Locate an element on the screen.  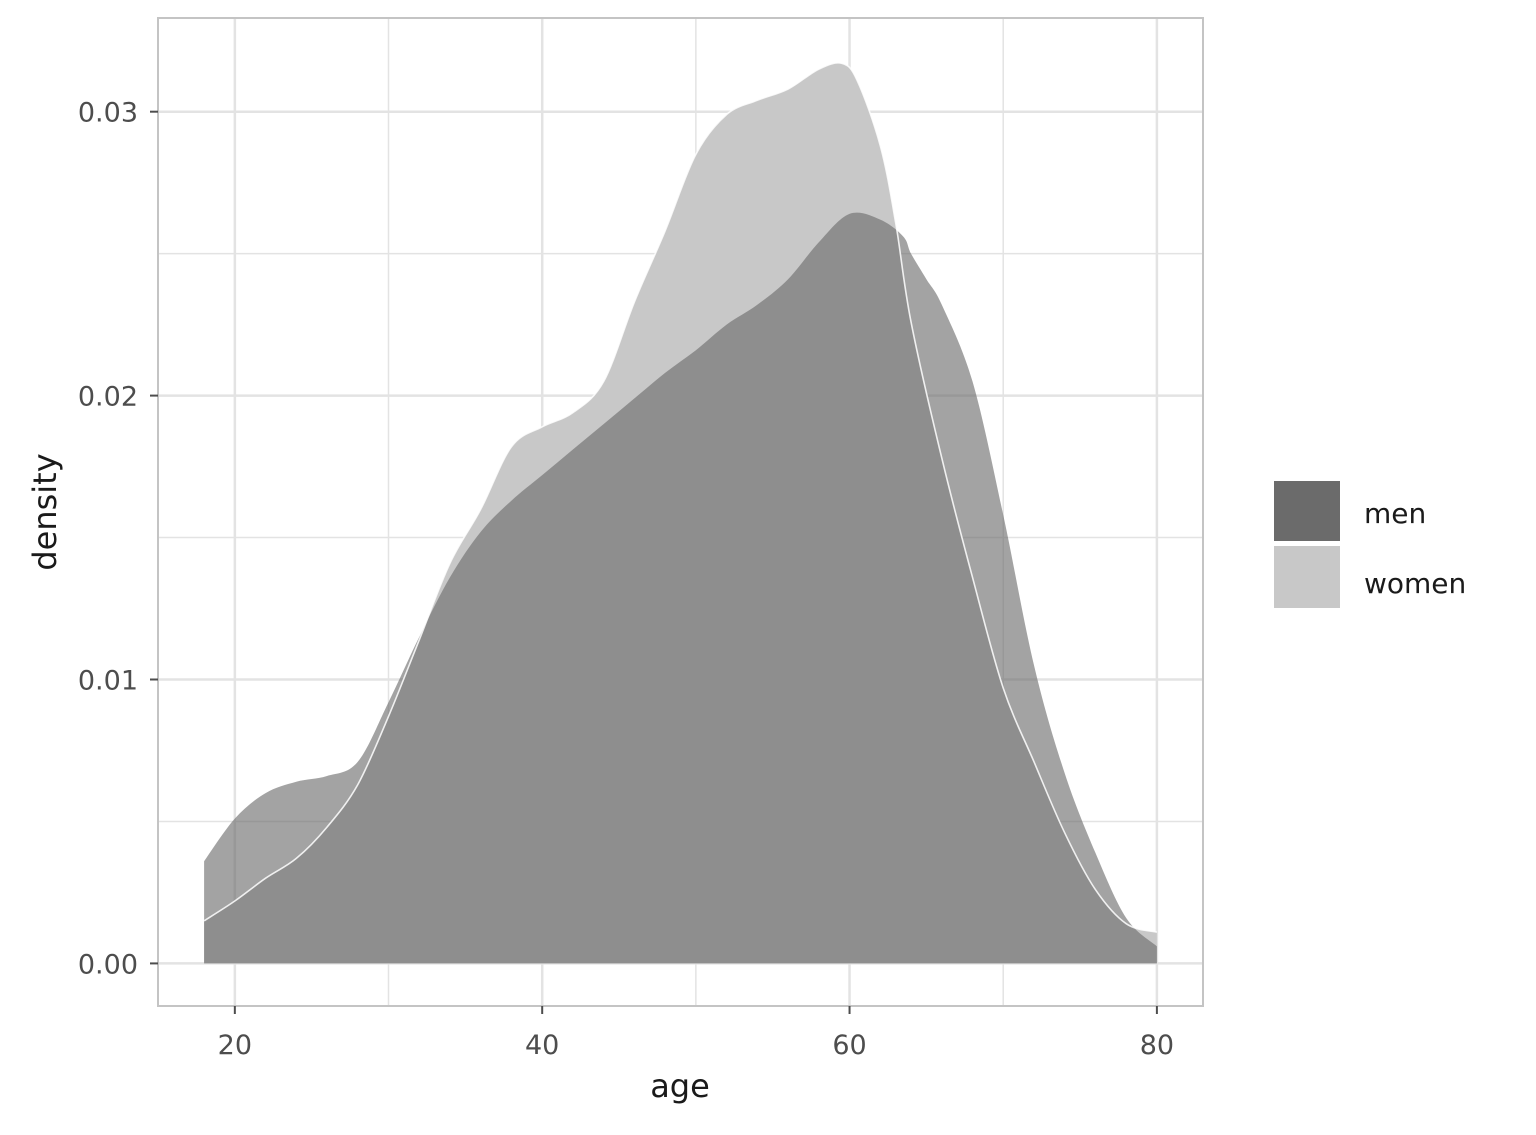
legend: men women is located at coordinates (1370, 544).